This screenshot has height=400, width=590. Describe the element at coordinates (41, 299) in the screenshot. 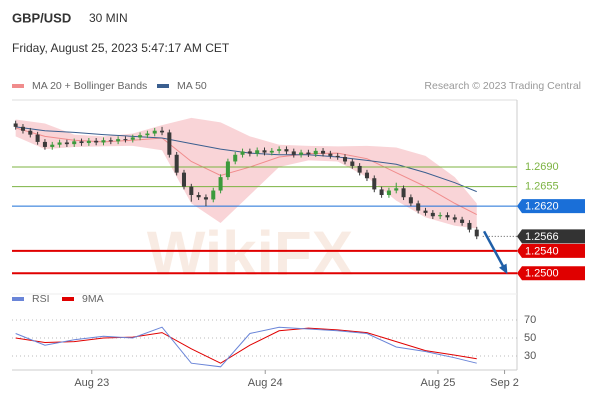

I see `legend-label: RSI` at that location.